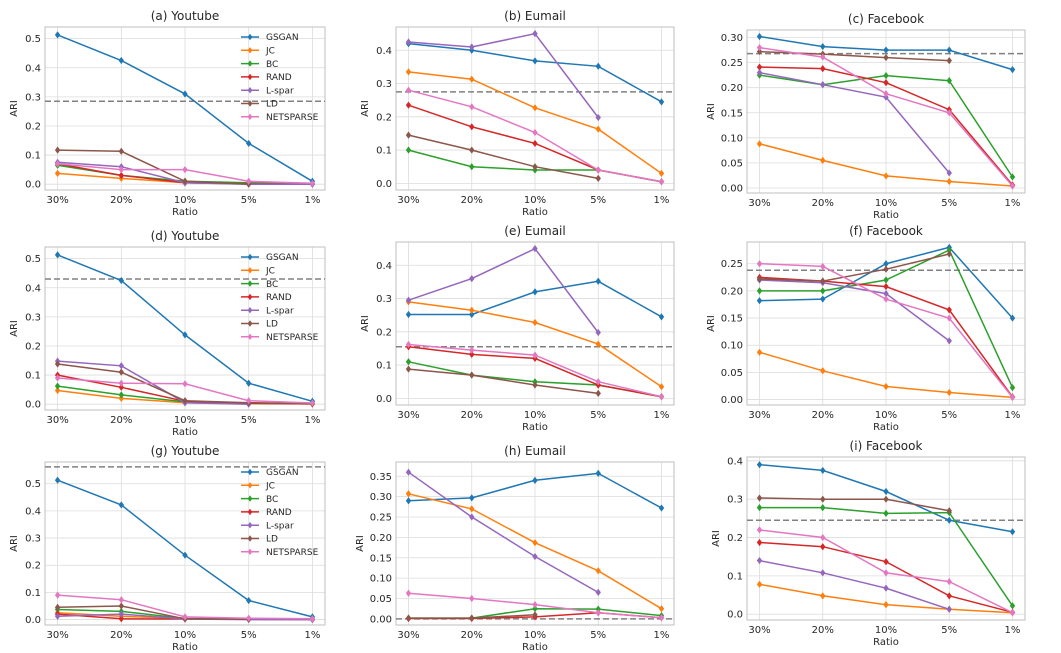  What do you see at coordinates (33, 484) in the screenshot?
I see `y-tick-label: 0.5` at bounding box center [33, 484].